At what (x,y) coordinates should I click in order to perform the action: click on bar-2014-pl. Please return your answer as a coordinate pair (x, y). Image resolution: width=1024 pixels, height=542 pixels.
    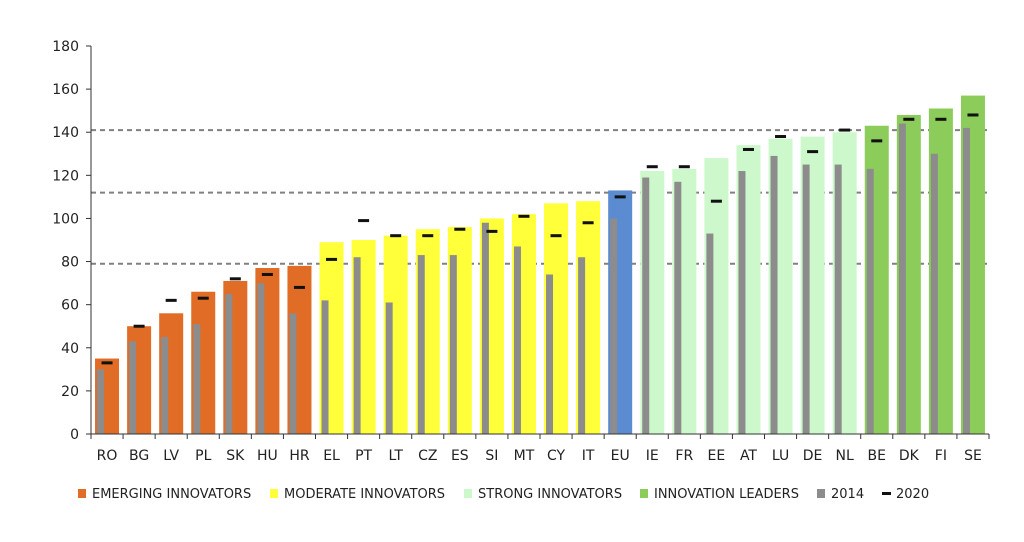
    Looking at the image, I should click on (197, 379).